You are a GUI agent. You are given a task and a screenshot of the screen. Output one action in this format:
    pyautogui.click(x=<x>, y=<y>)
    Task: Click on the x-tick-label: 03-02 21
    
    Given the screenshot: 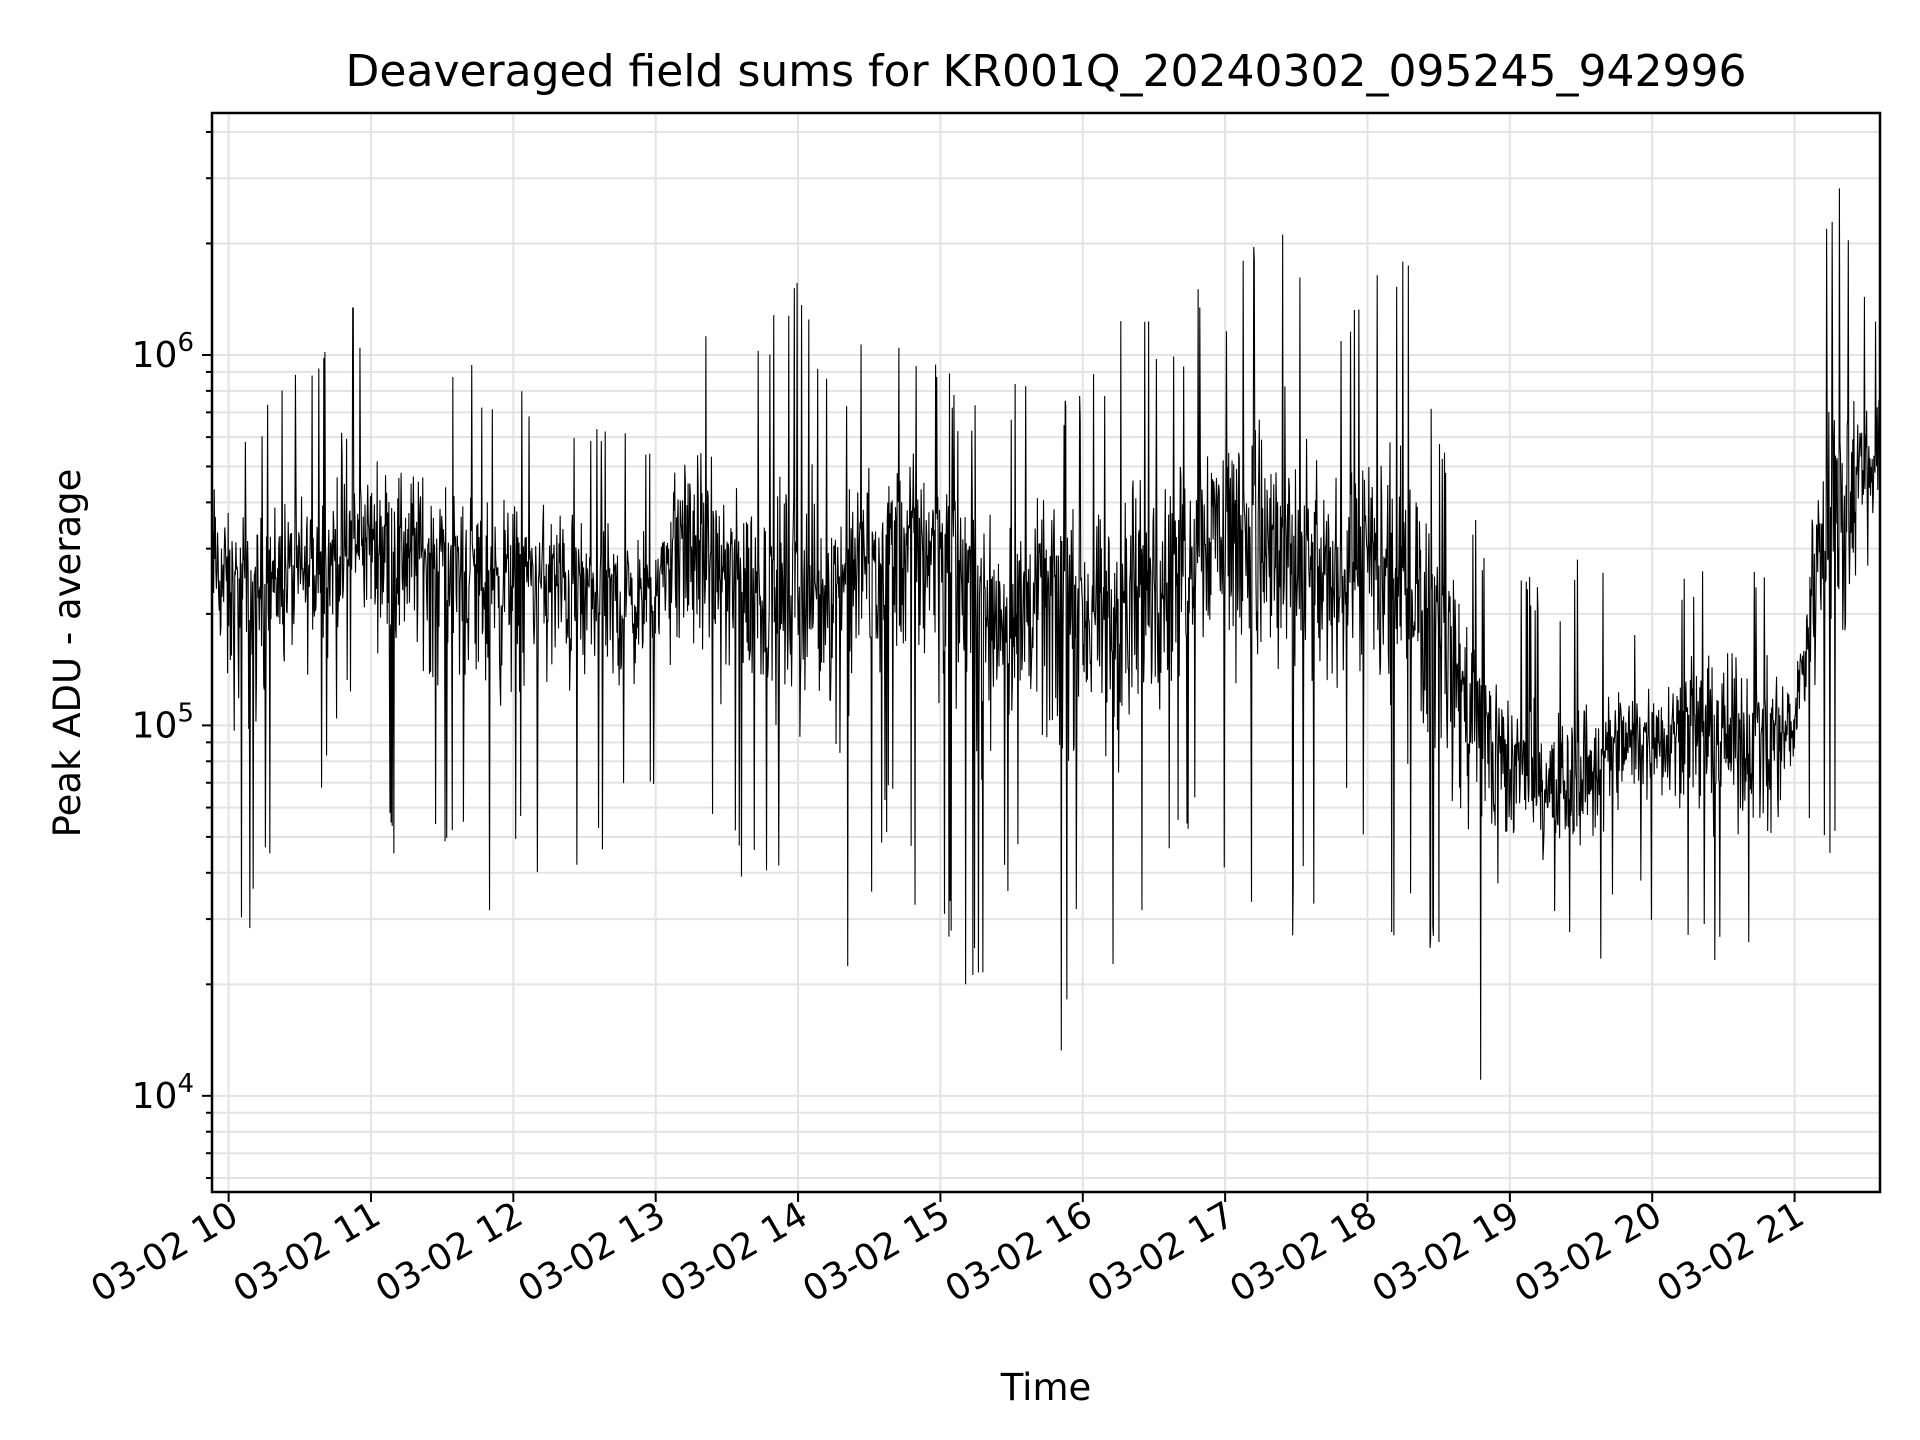 What is the action you would take?
    pyautogui.click(x=1730, y=1252)
    